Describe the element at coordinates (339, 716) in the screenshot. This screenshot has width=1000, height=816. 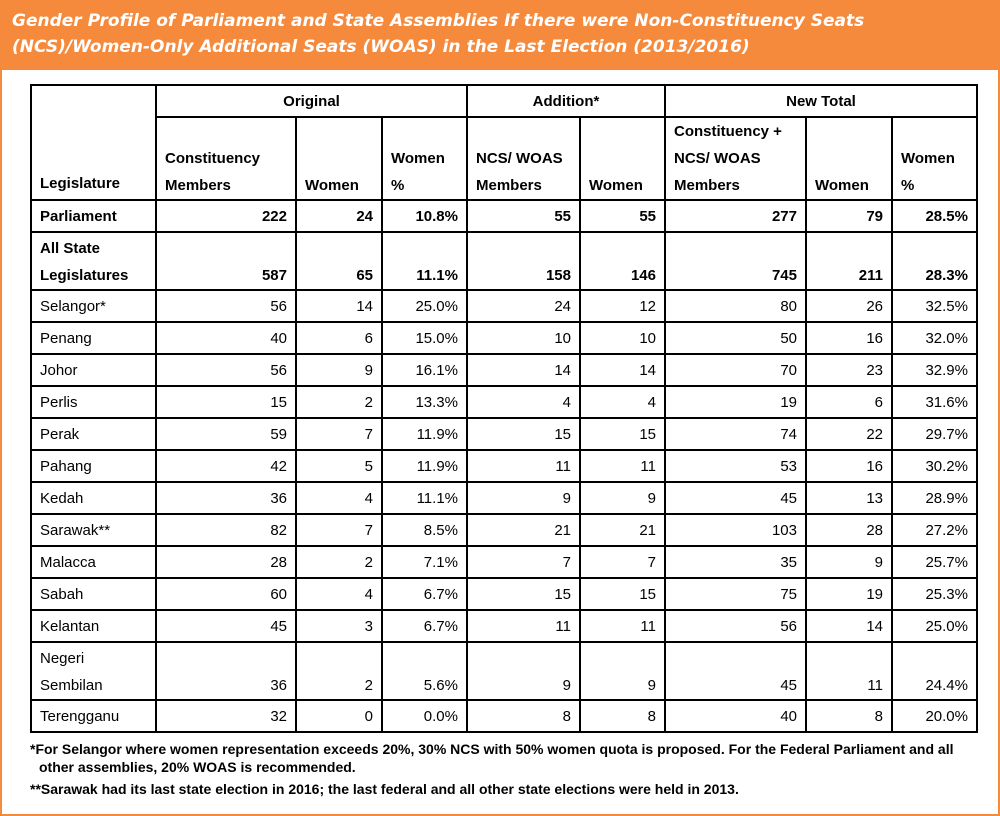
I see `table-cell: 0` at that location.